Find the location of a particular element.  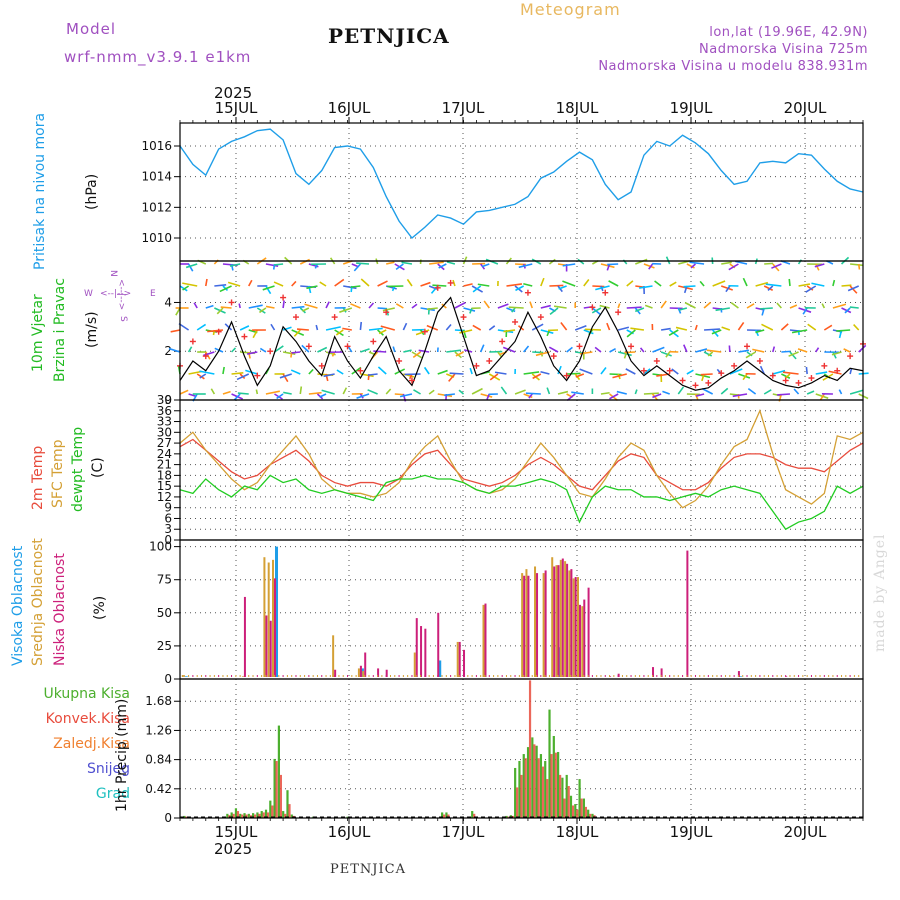

x-tick-label-top: 20JUL is located at coordinates (805, 108).